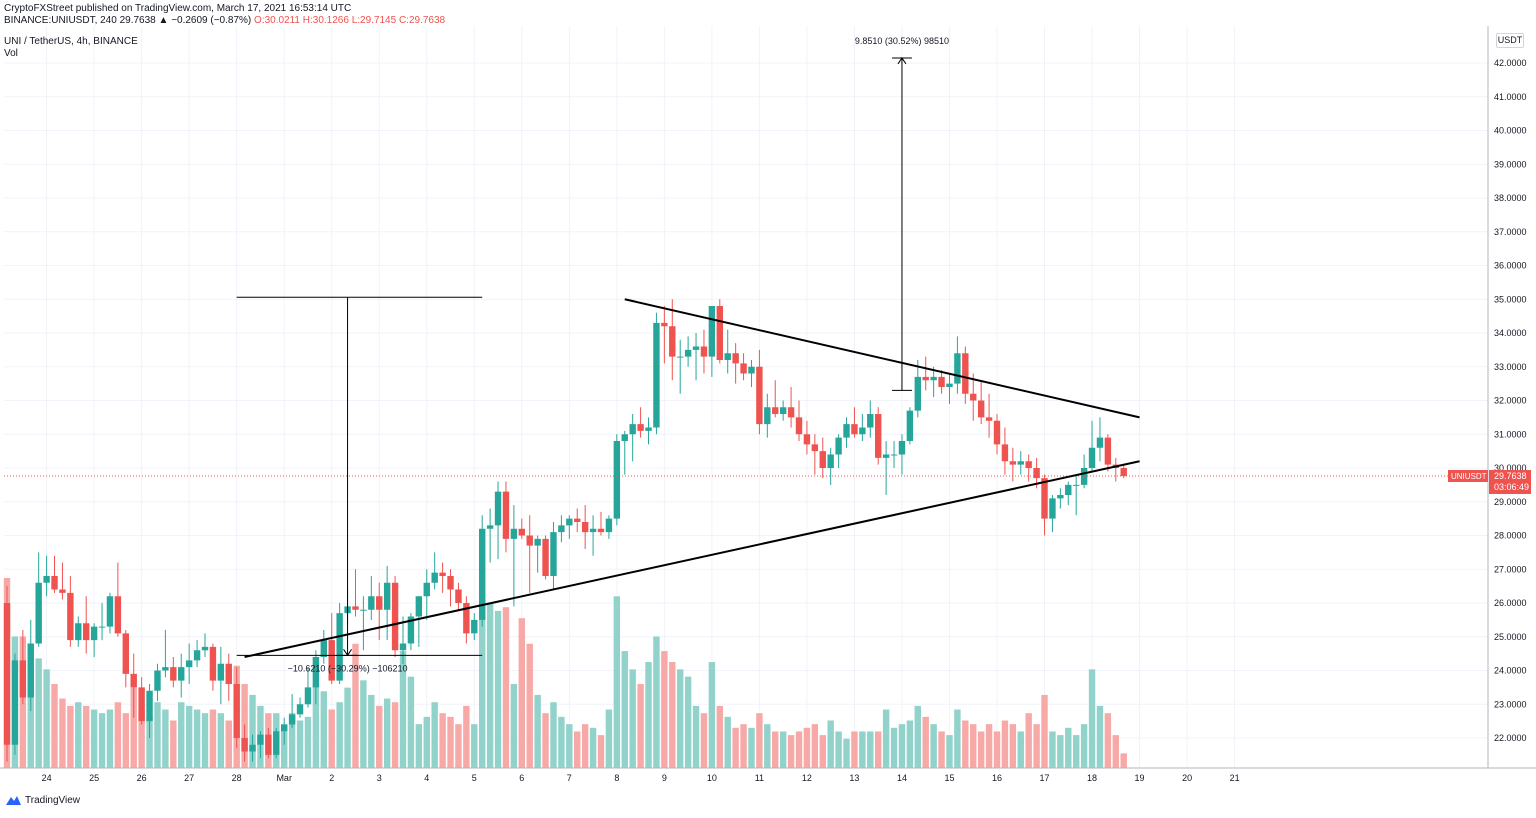 The image size is (1536, 818). Describe the element at coordinates (1510, 476) in the screenshot. I see `last-price-value: 29.7638` at that location.